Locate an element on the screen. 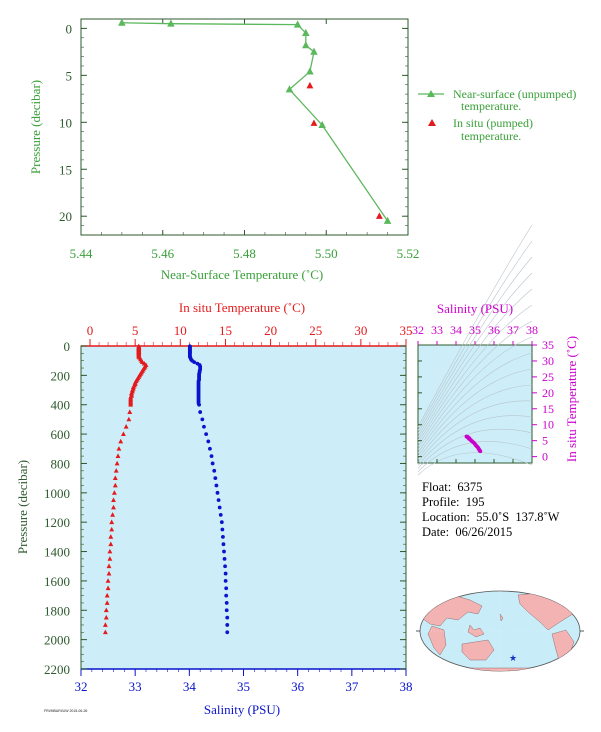 The width and height of the screenshot is (601, 732). salinity-tick-label: 34 is located at coordinates (190, 686).